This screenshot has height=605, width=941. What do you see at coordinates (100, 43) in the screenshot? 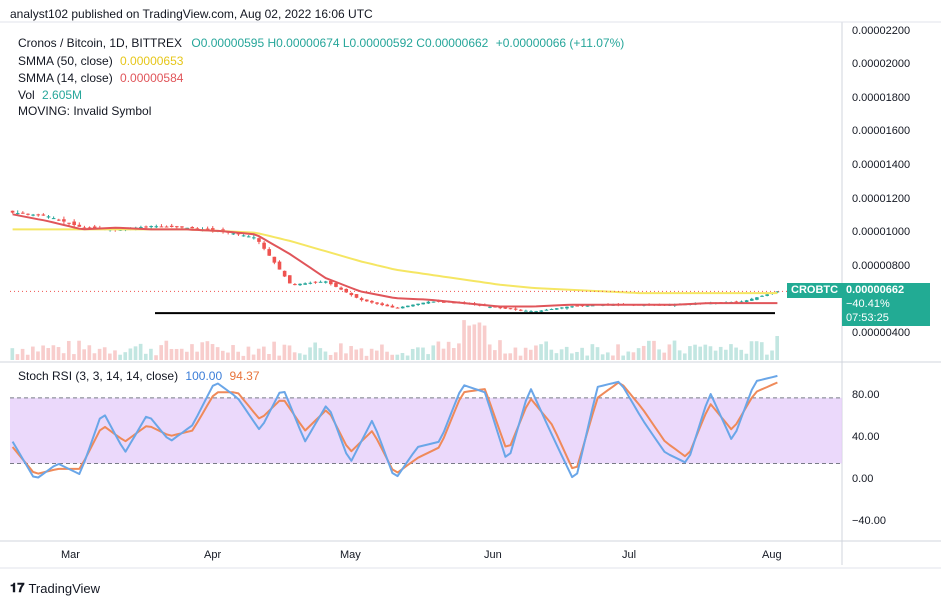
I see `legend-symbol: Cronos / Bitcoin, 1D, BITTREX` at bounding box center [100, 43].